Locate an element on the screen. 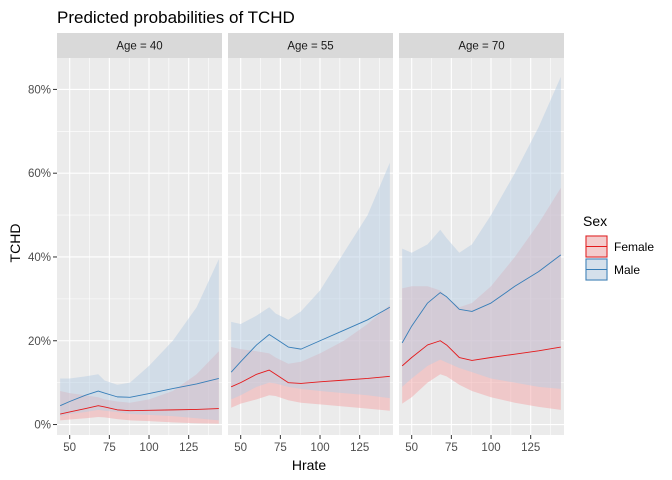  legend: Sex Female Male is located at coordinates (618, 247).